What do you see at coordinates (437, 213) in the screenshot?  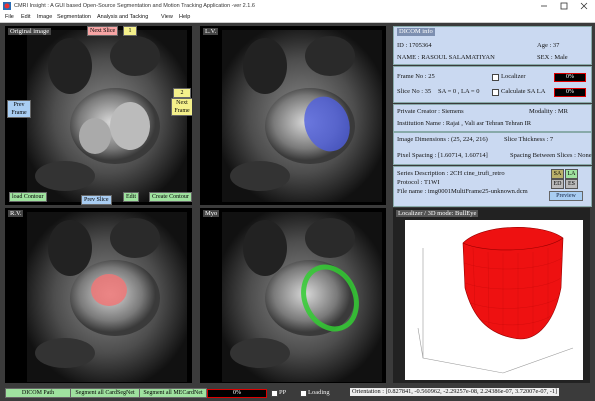 I see `view-label: Localizer / 3D mode: BullEye` at bounding box center [437, 213].